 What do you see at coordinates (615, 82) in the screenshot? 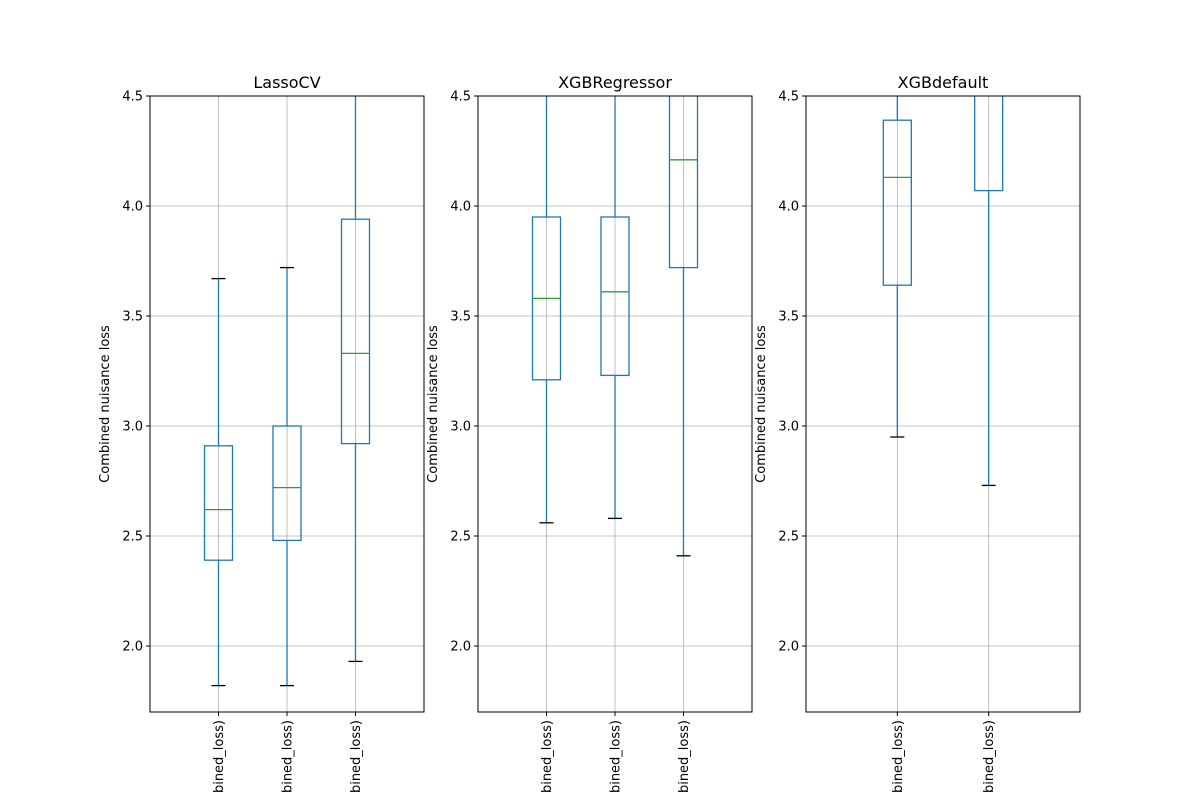
I see `panel-title: XGBRegressor` at bounding box center [615, 82].